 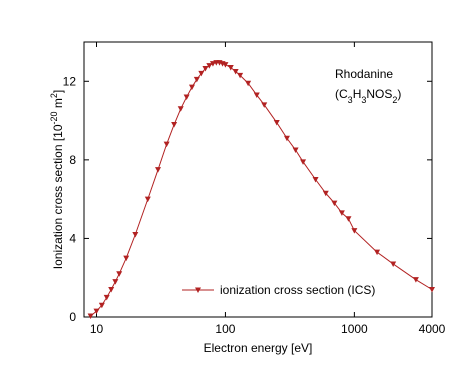 I want to click on label-part: Ionization cross section [10, so click(x=58, y=196).